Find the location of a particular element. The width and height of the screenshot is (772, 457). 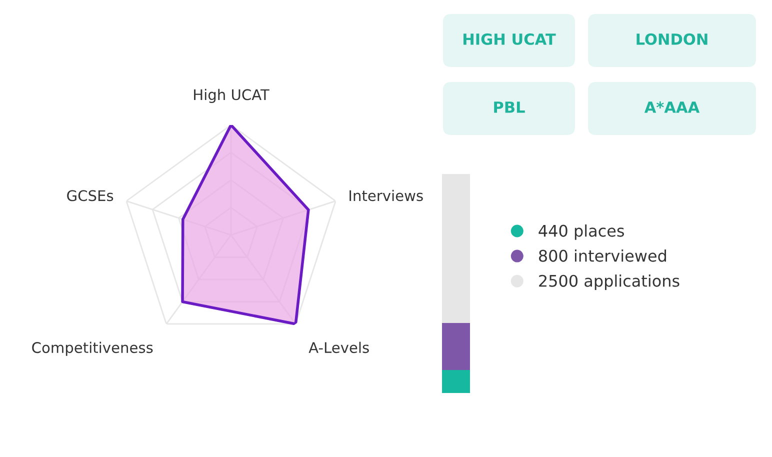

spoke-label: Competitiveness is located at coordinates (92, 349).